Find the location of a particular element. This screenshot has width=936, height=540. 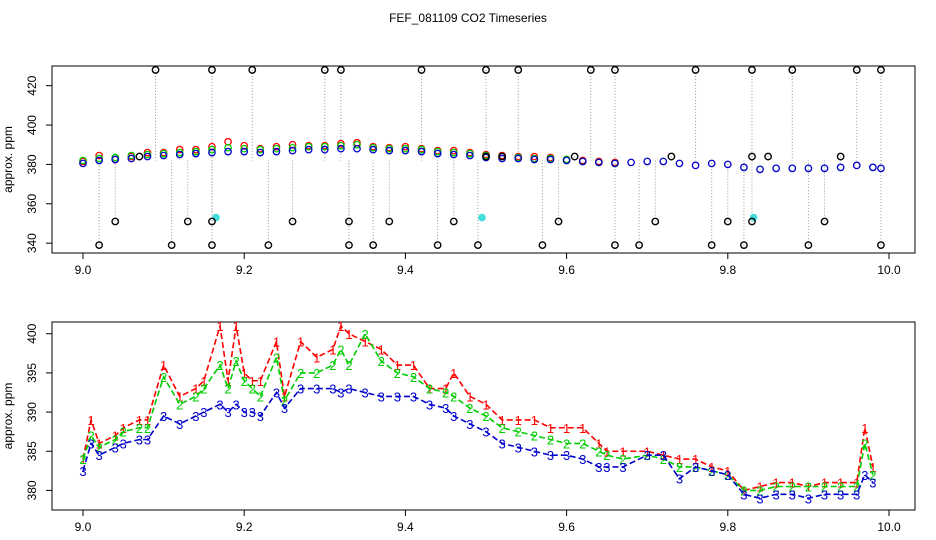

x-tick-label: 9.8 is located at coordinates (727, 527).